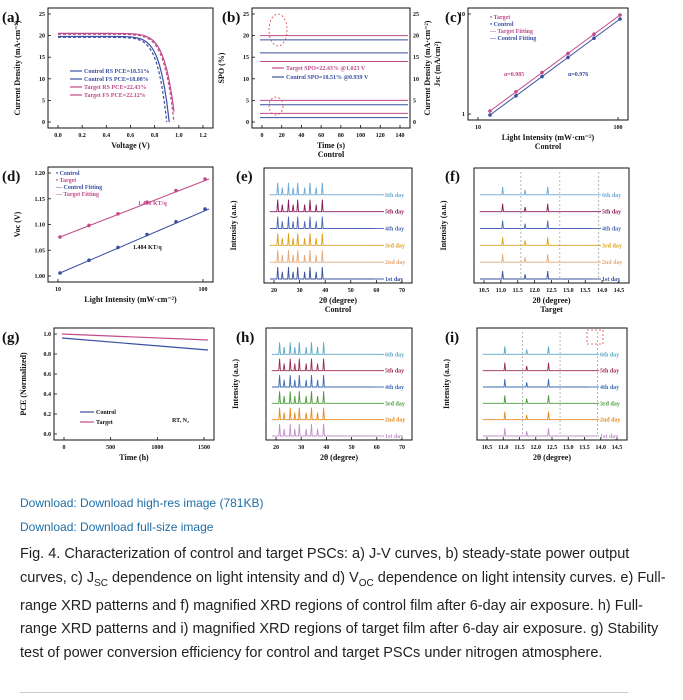  I want to click on x-tick-label: 100, so click(203, 290).